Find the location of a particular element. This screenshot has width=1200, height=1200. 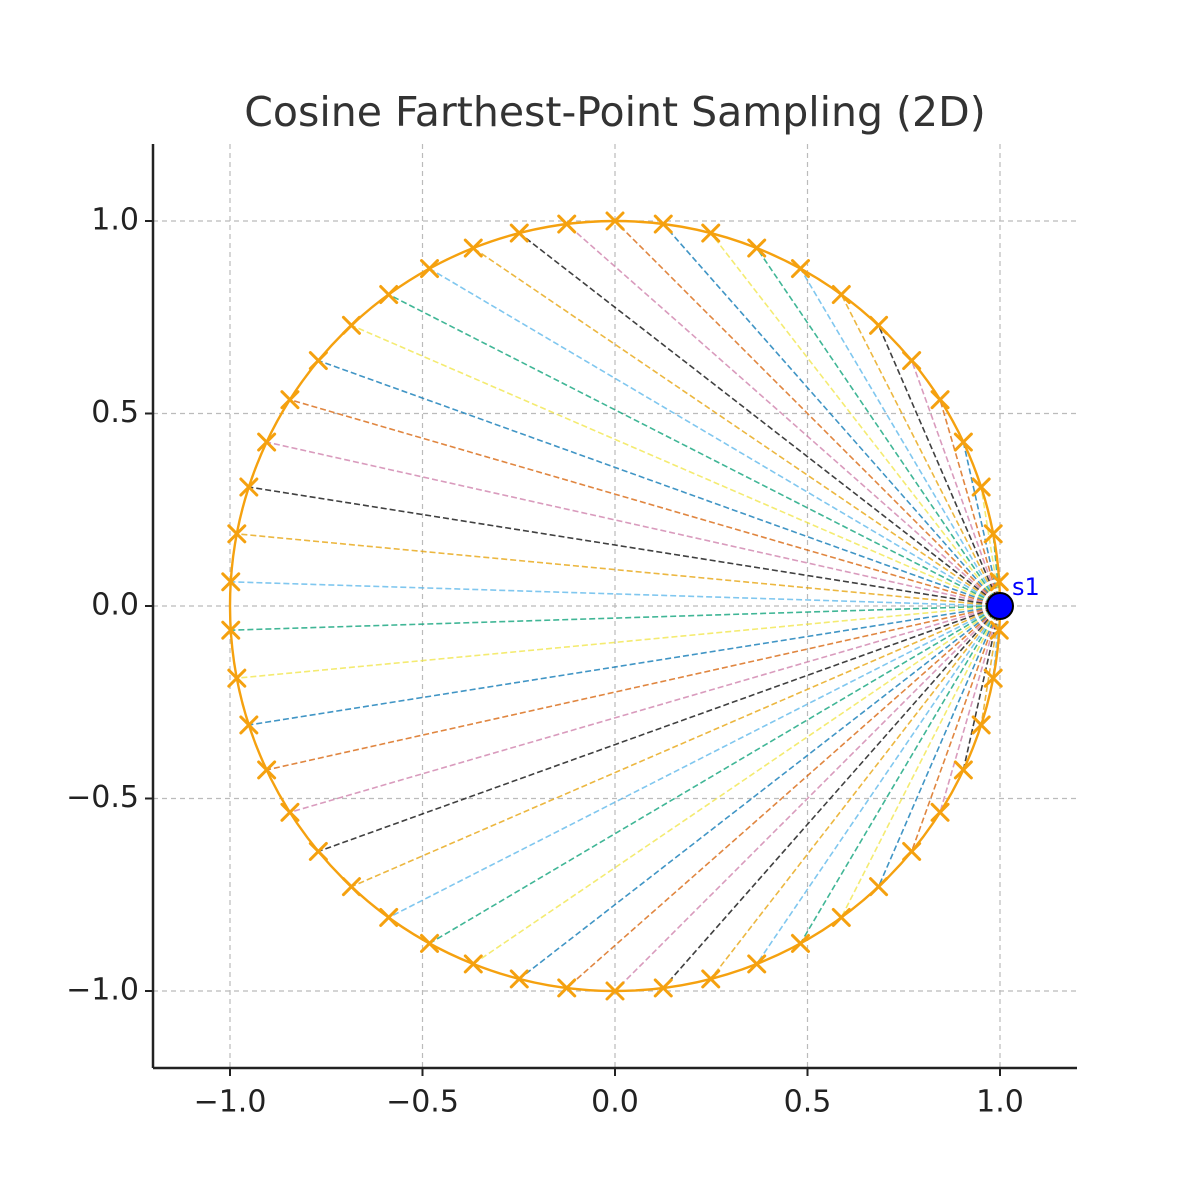

selected-point-s1 is located at coordinates (1000, 606).